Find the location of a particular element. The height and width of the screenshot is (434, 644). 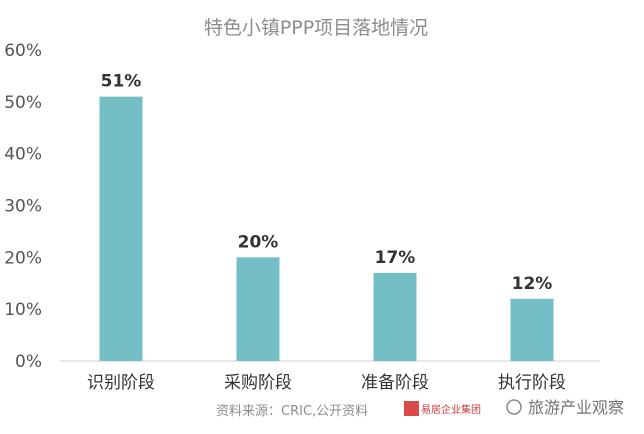

x-tick-label: 识别阶段 is located at coordinates (121, 383).